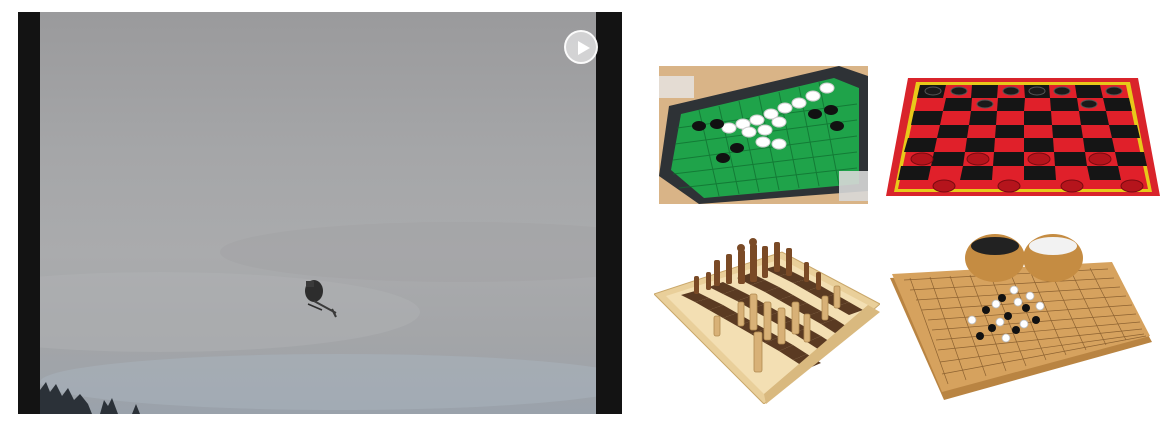 The height and width of the screenshot is (434, 1164). I want to click on go-board, so click(1021, 316).